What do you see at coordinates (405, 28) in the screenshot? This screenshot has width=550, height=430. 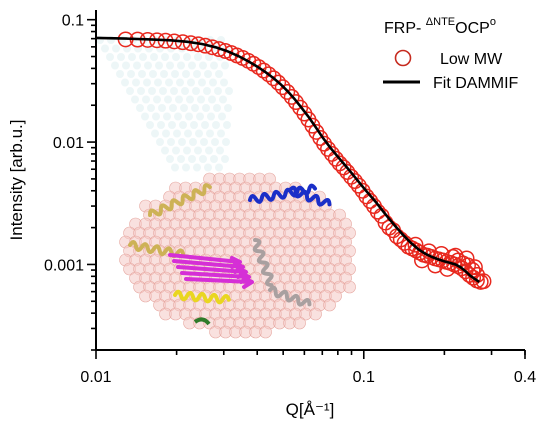 I see `legend-title-main: FRP-` at bounding box center [405, 28].